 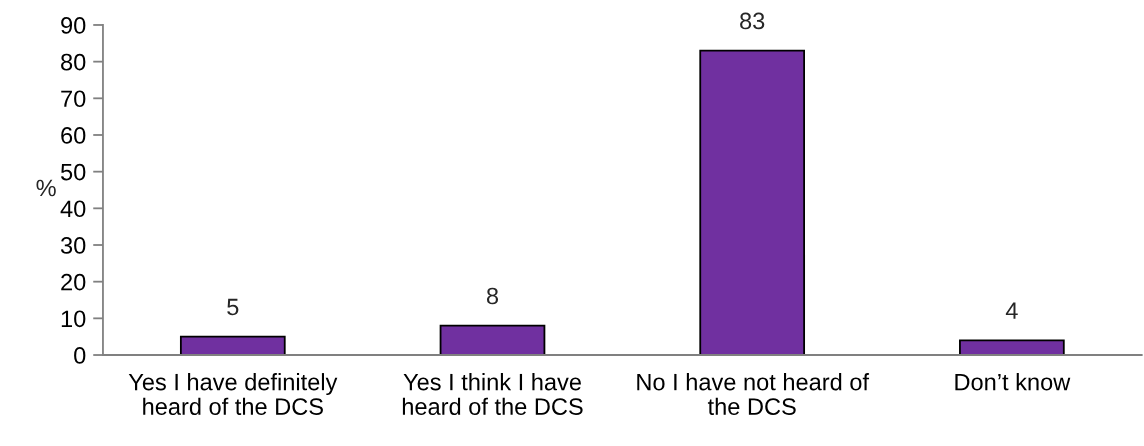 I want to click on y-tick-label: 60, so click(x=73, y=135).